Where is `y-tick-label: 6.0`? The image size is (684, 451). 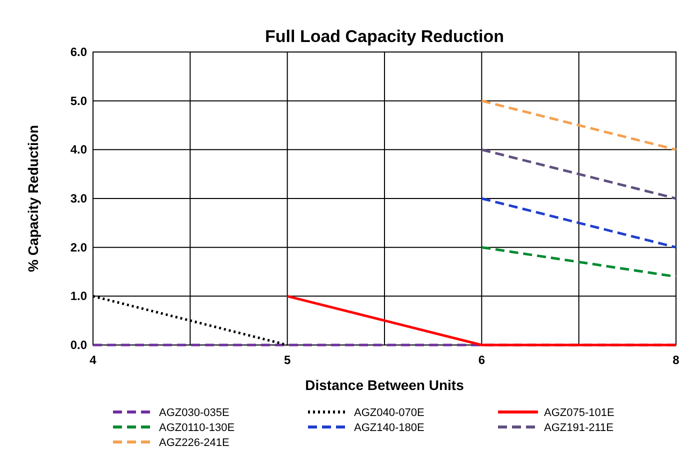
y-tick-label: 6.0 is located at coordinates (79, 52).